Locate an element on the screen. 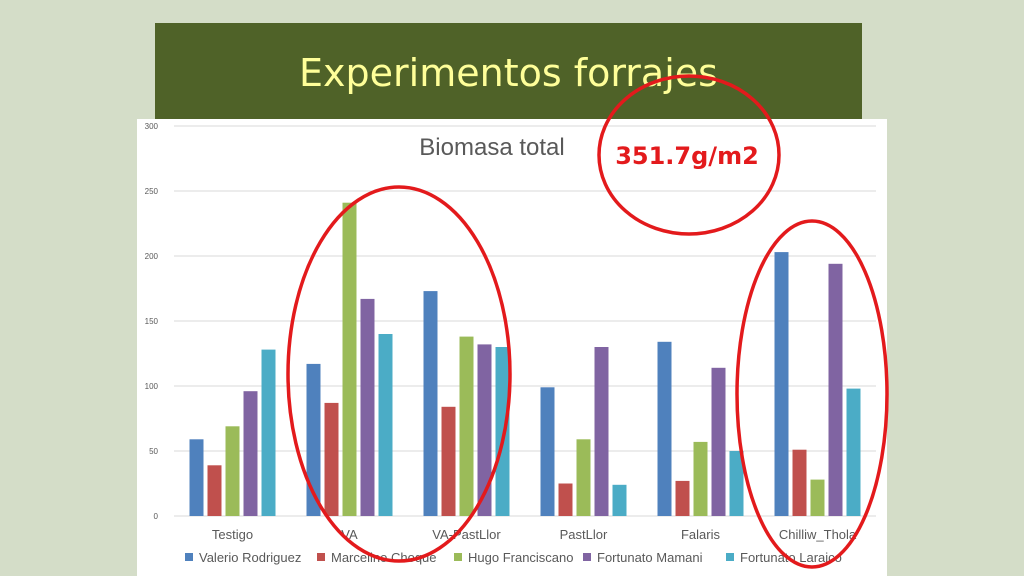 The height and width of the screenshot is (576, 1024). legend-label: Hugo Franciscano is located at coordinates (521, 557).